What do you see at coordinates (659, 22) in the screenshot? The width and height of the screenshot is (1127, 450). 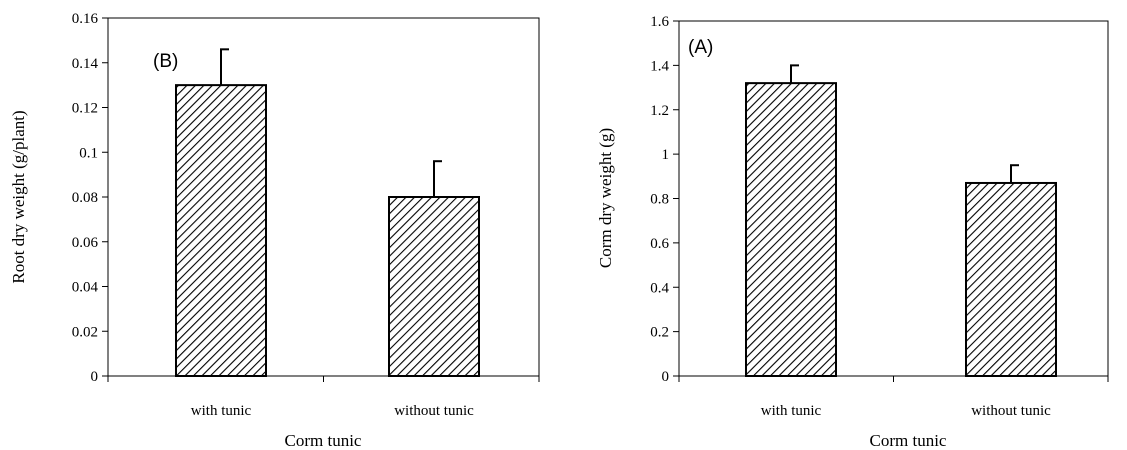 I see `y-tick-label: 1.6` at bounding box center [659, 22].